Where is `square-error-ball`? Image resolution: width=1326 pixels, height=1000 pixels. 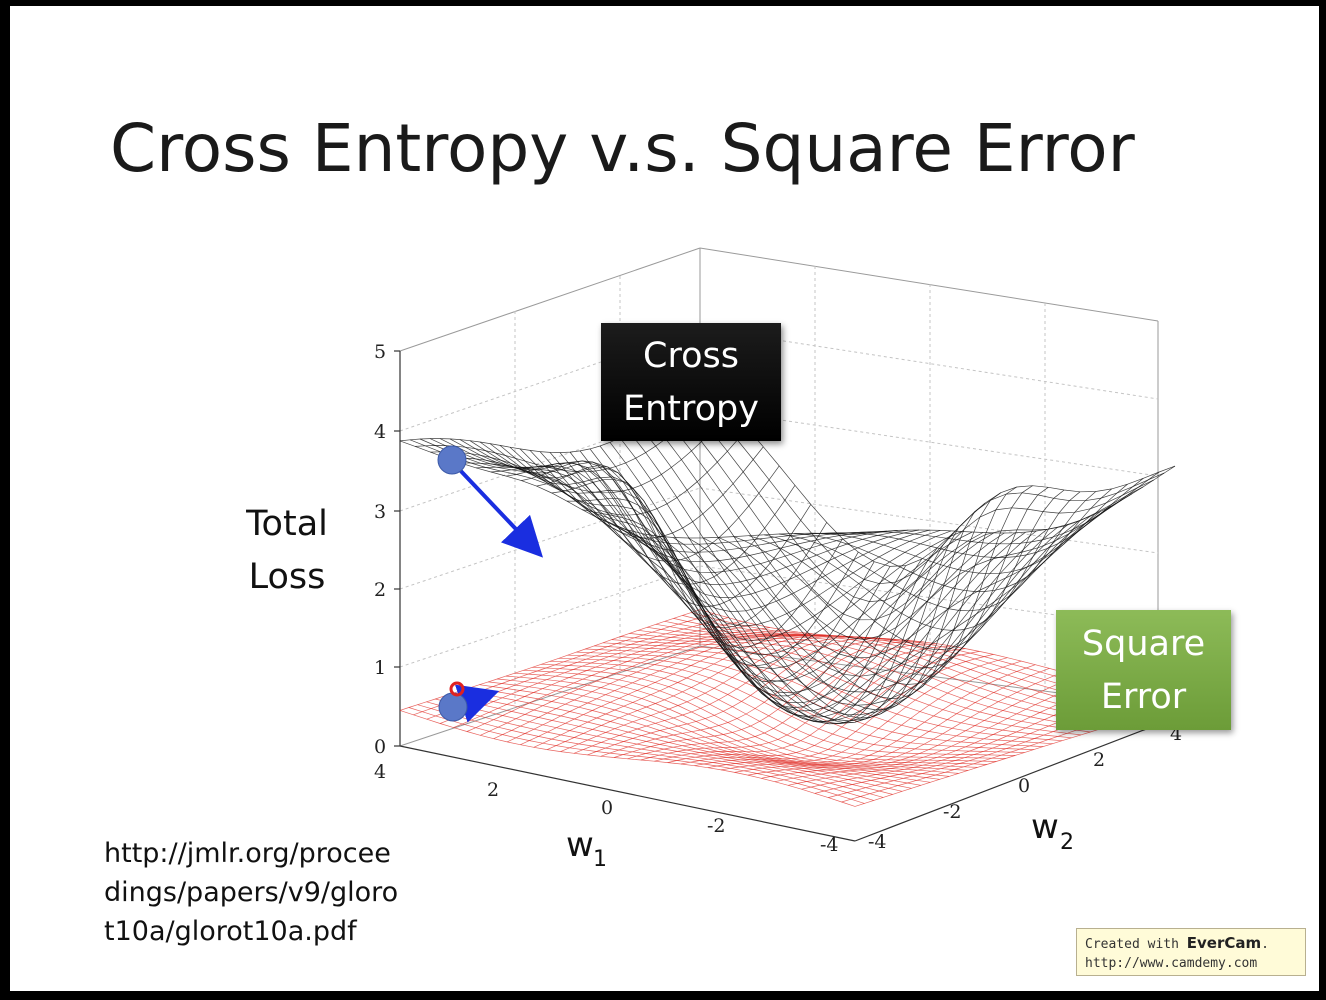
square-error-ball is located at coordinates (453, 707).